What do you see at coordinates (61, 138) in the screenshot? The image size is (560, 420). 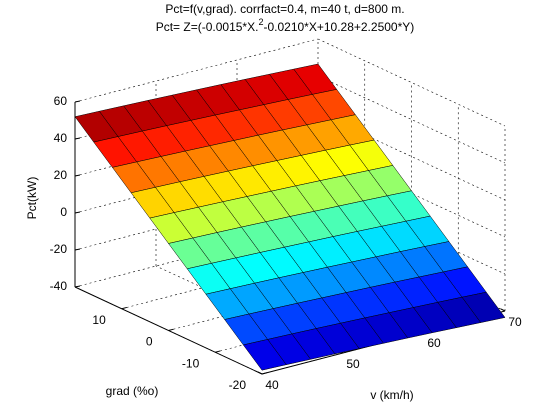 I see `z-tick-label: 40` at bounding box center [61, 138].